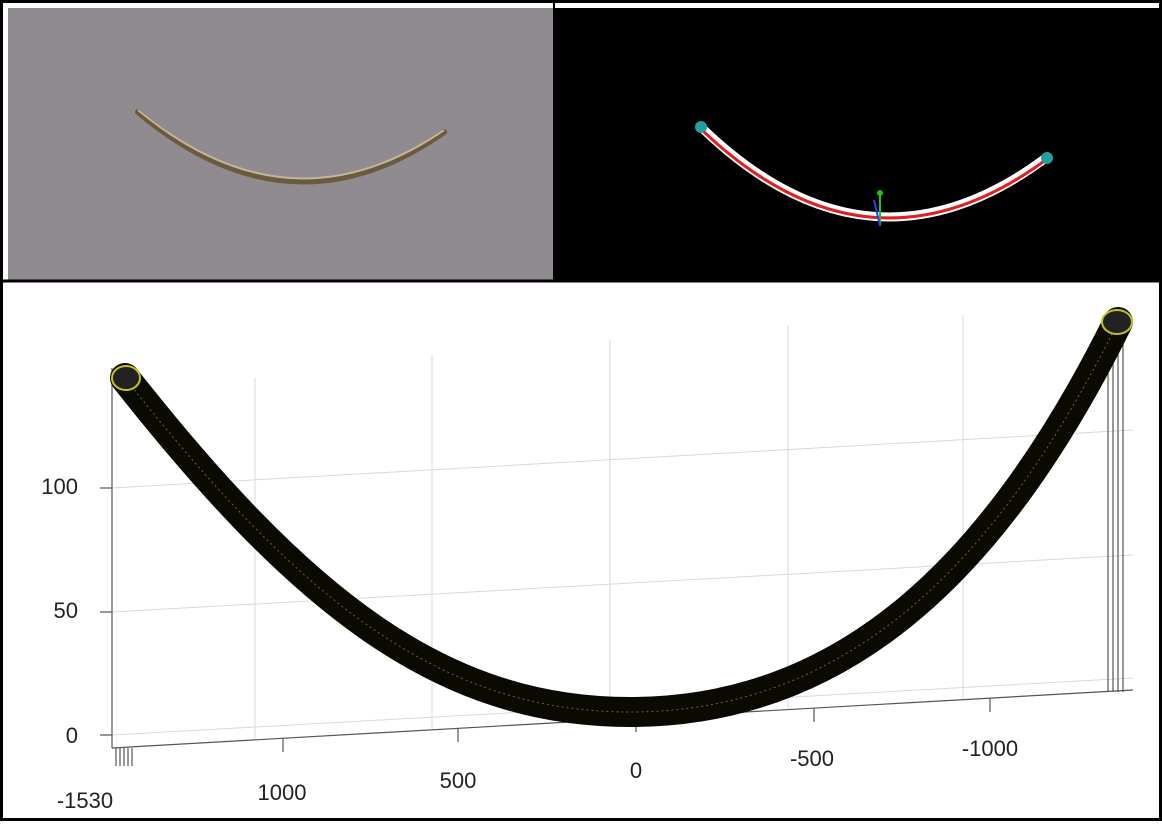  What do you see at coordinates (880, 193) in the screenshot?
I see `axis-tip` at bounding box center [880, 193].